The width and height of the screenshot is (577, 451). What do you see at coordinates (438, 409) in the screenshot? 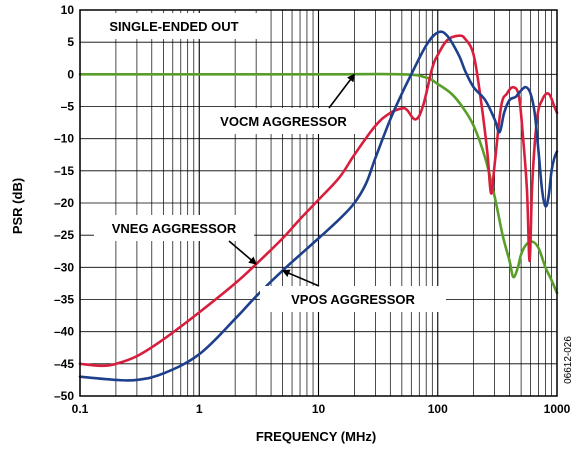
I see `x-tick-label: 100` at bounding box center [438, 409].